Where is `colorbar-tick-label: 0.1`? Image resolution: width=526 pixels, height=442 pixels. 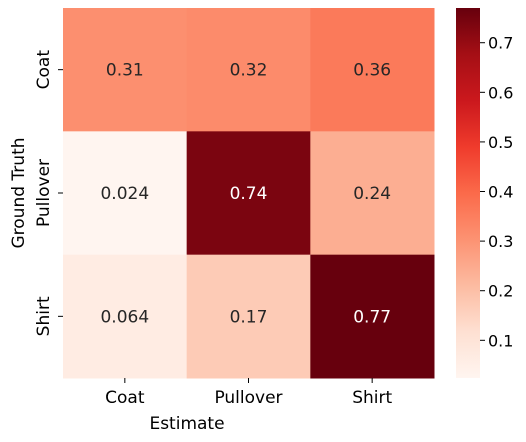 colorbar-tick-label: 0.1 is located at coordinates (500, 340).